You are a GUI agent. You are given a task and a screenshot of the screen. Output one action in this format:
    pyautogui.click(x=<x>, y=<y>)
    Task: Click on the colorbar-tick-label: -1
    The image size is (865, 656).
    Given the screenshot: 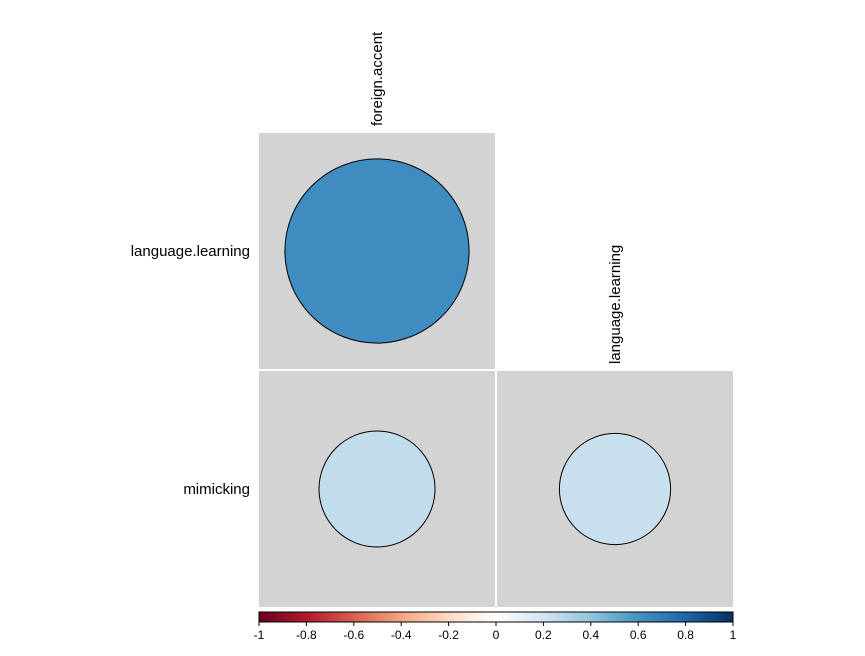 What is the action you would take?
    pyautogui.click(x=259, y=635)
    